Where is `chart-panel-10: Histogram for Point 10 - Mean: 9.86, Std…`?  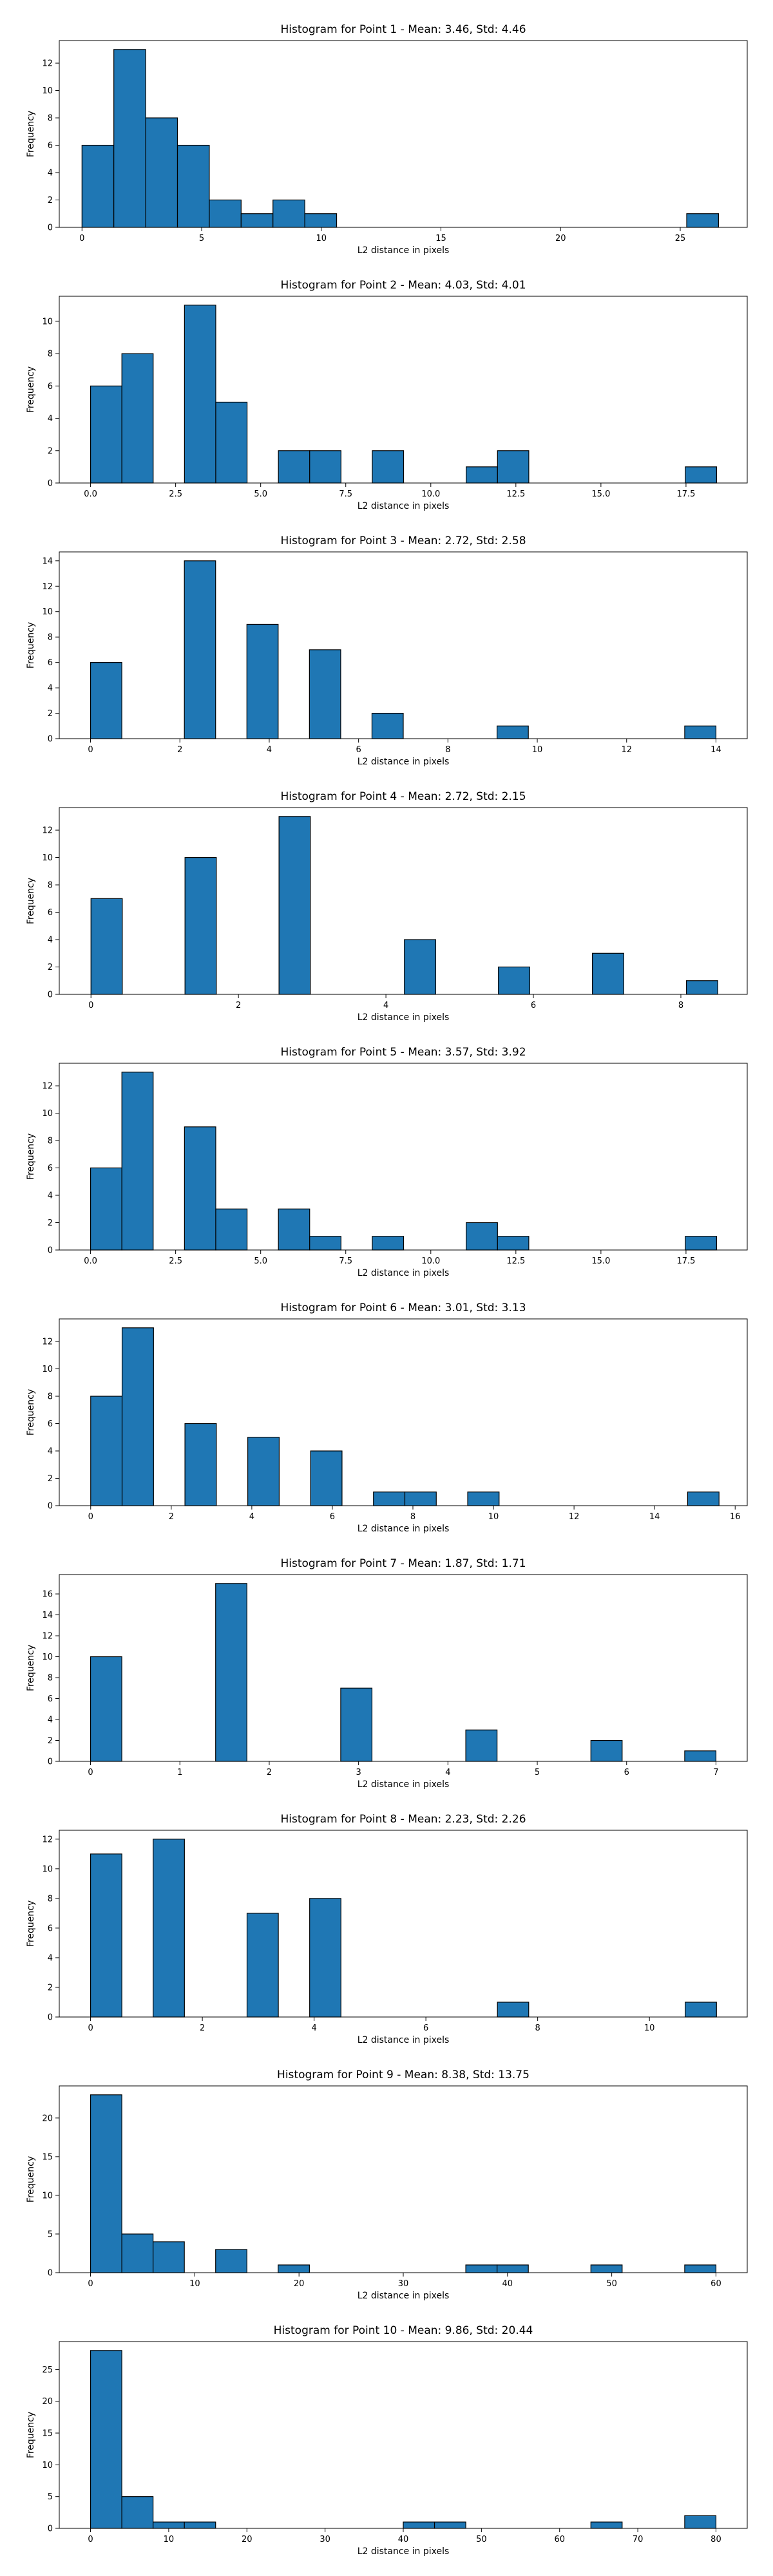 chart-panel-10: Histogram for Point 10 - Mean: 9.86, Std… is located at coordinates (387, 2440).